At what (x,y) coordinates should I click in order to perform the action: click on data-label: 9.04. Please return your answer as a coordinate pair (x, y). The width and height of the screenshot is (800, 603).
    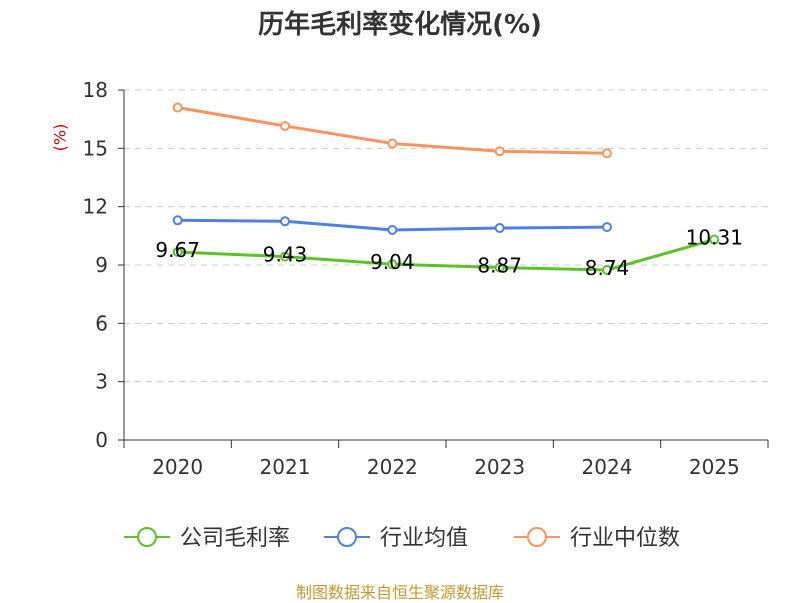
    Looking at the image, I should click on (392, 262).